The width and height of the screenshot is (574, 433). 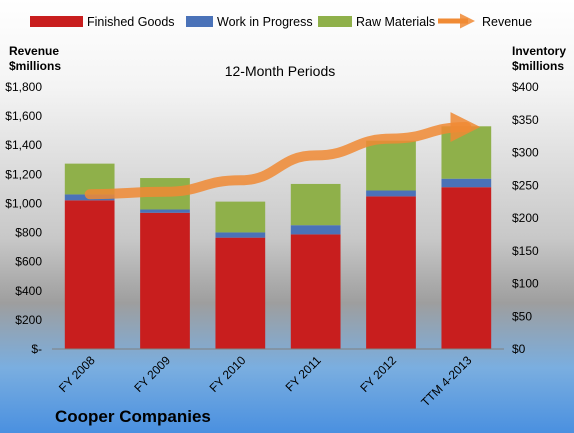 I want to click on right-tick-label: $50, so click(x=522, y=316).